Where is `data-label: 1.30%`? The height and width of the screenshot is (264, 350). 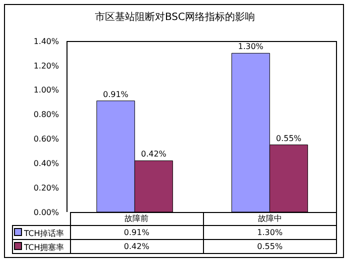 data-label: 1.30% is located at coordinates (269, 233).